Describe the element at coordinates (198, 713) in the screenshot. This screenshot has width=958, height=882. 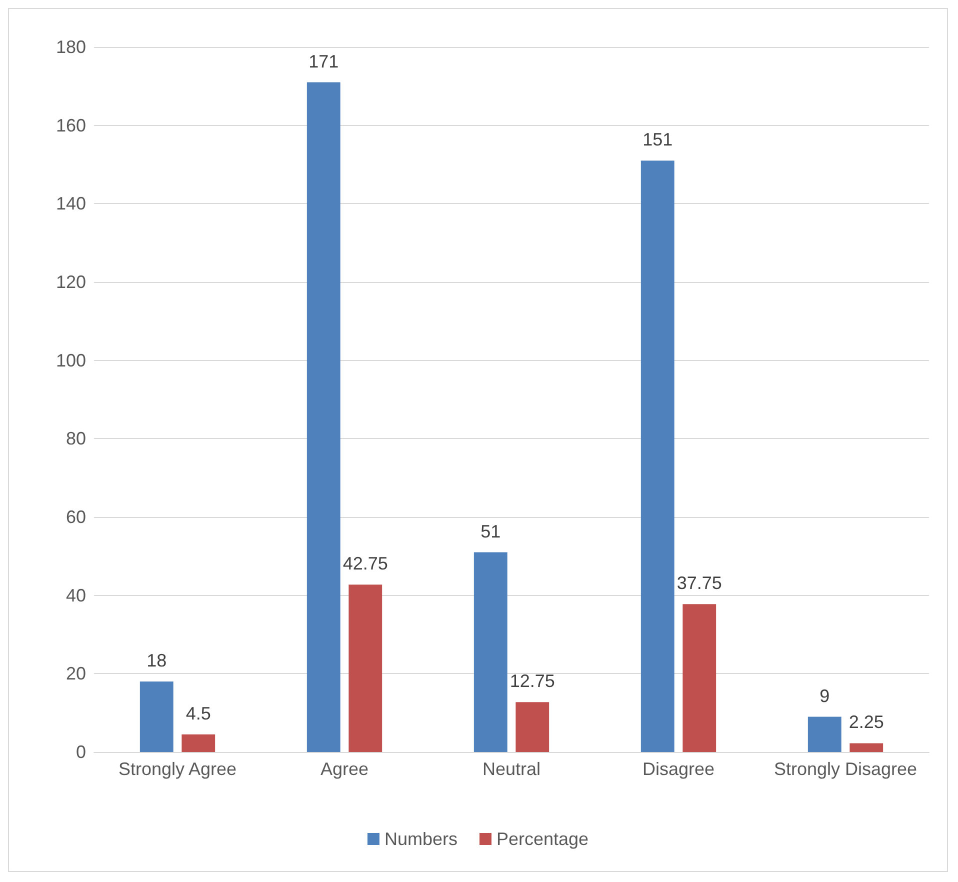
I see `data-label: 4.5` at that location.